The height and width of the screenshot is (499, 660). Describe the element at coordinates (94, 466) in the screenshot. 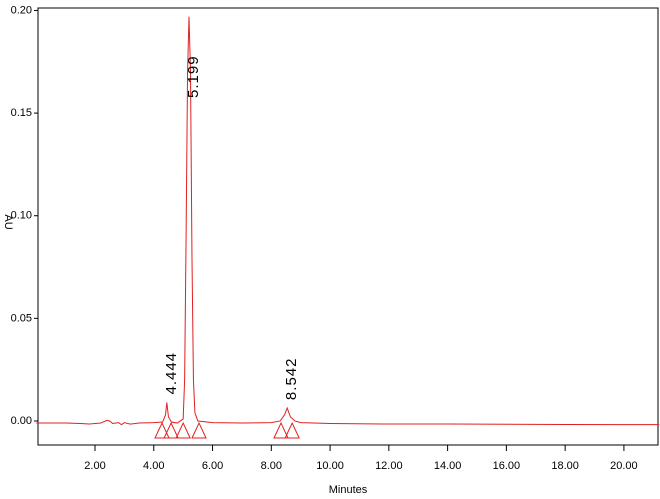

I see `x-tick-label: 2.00` at that location.